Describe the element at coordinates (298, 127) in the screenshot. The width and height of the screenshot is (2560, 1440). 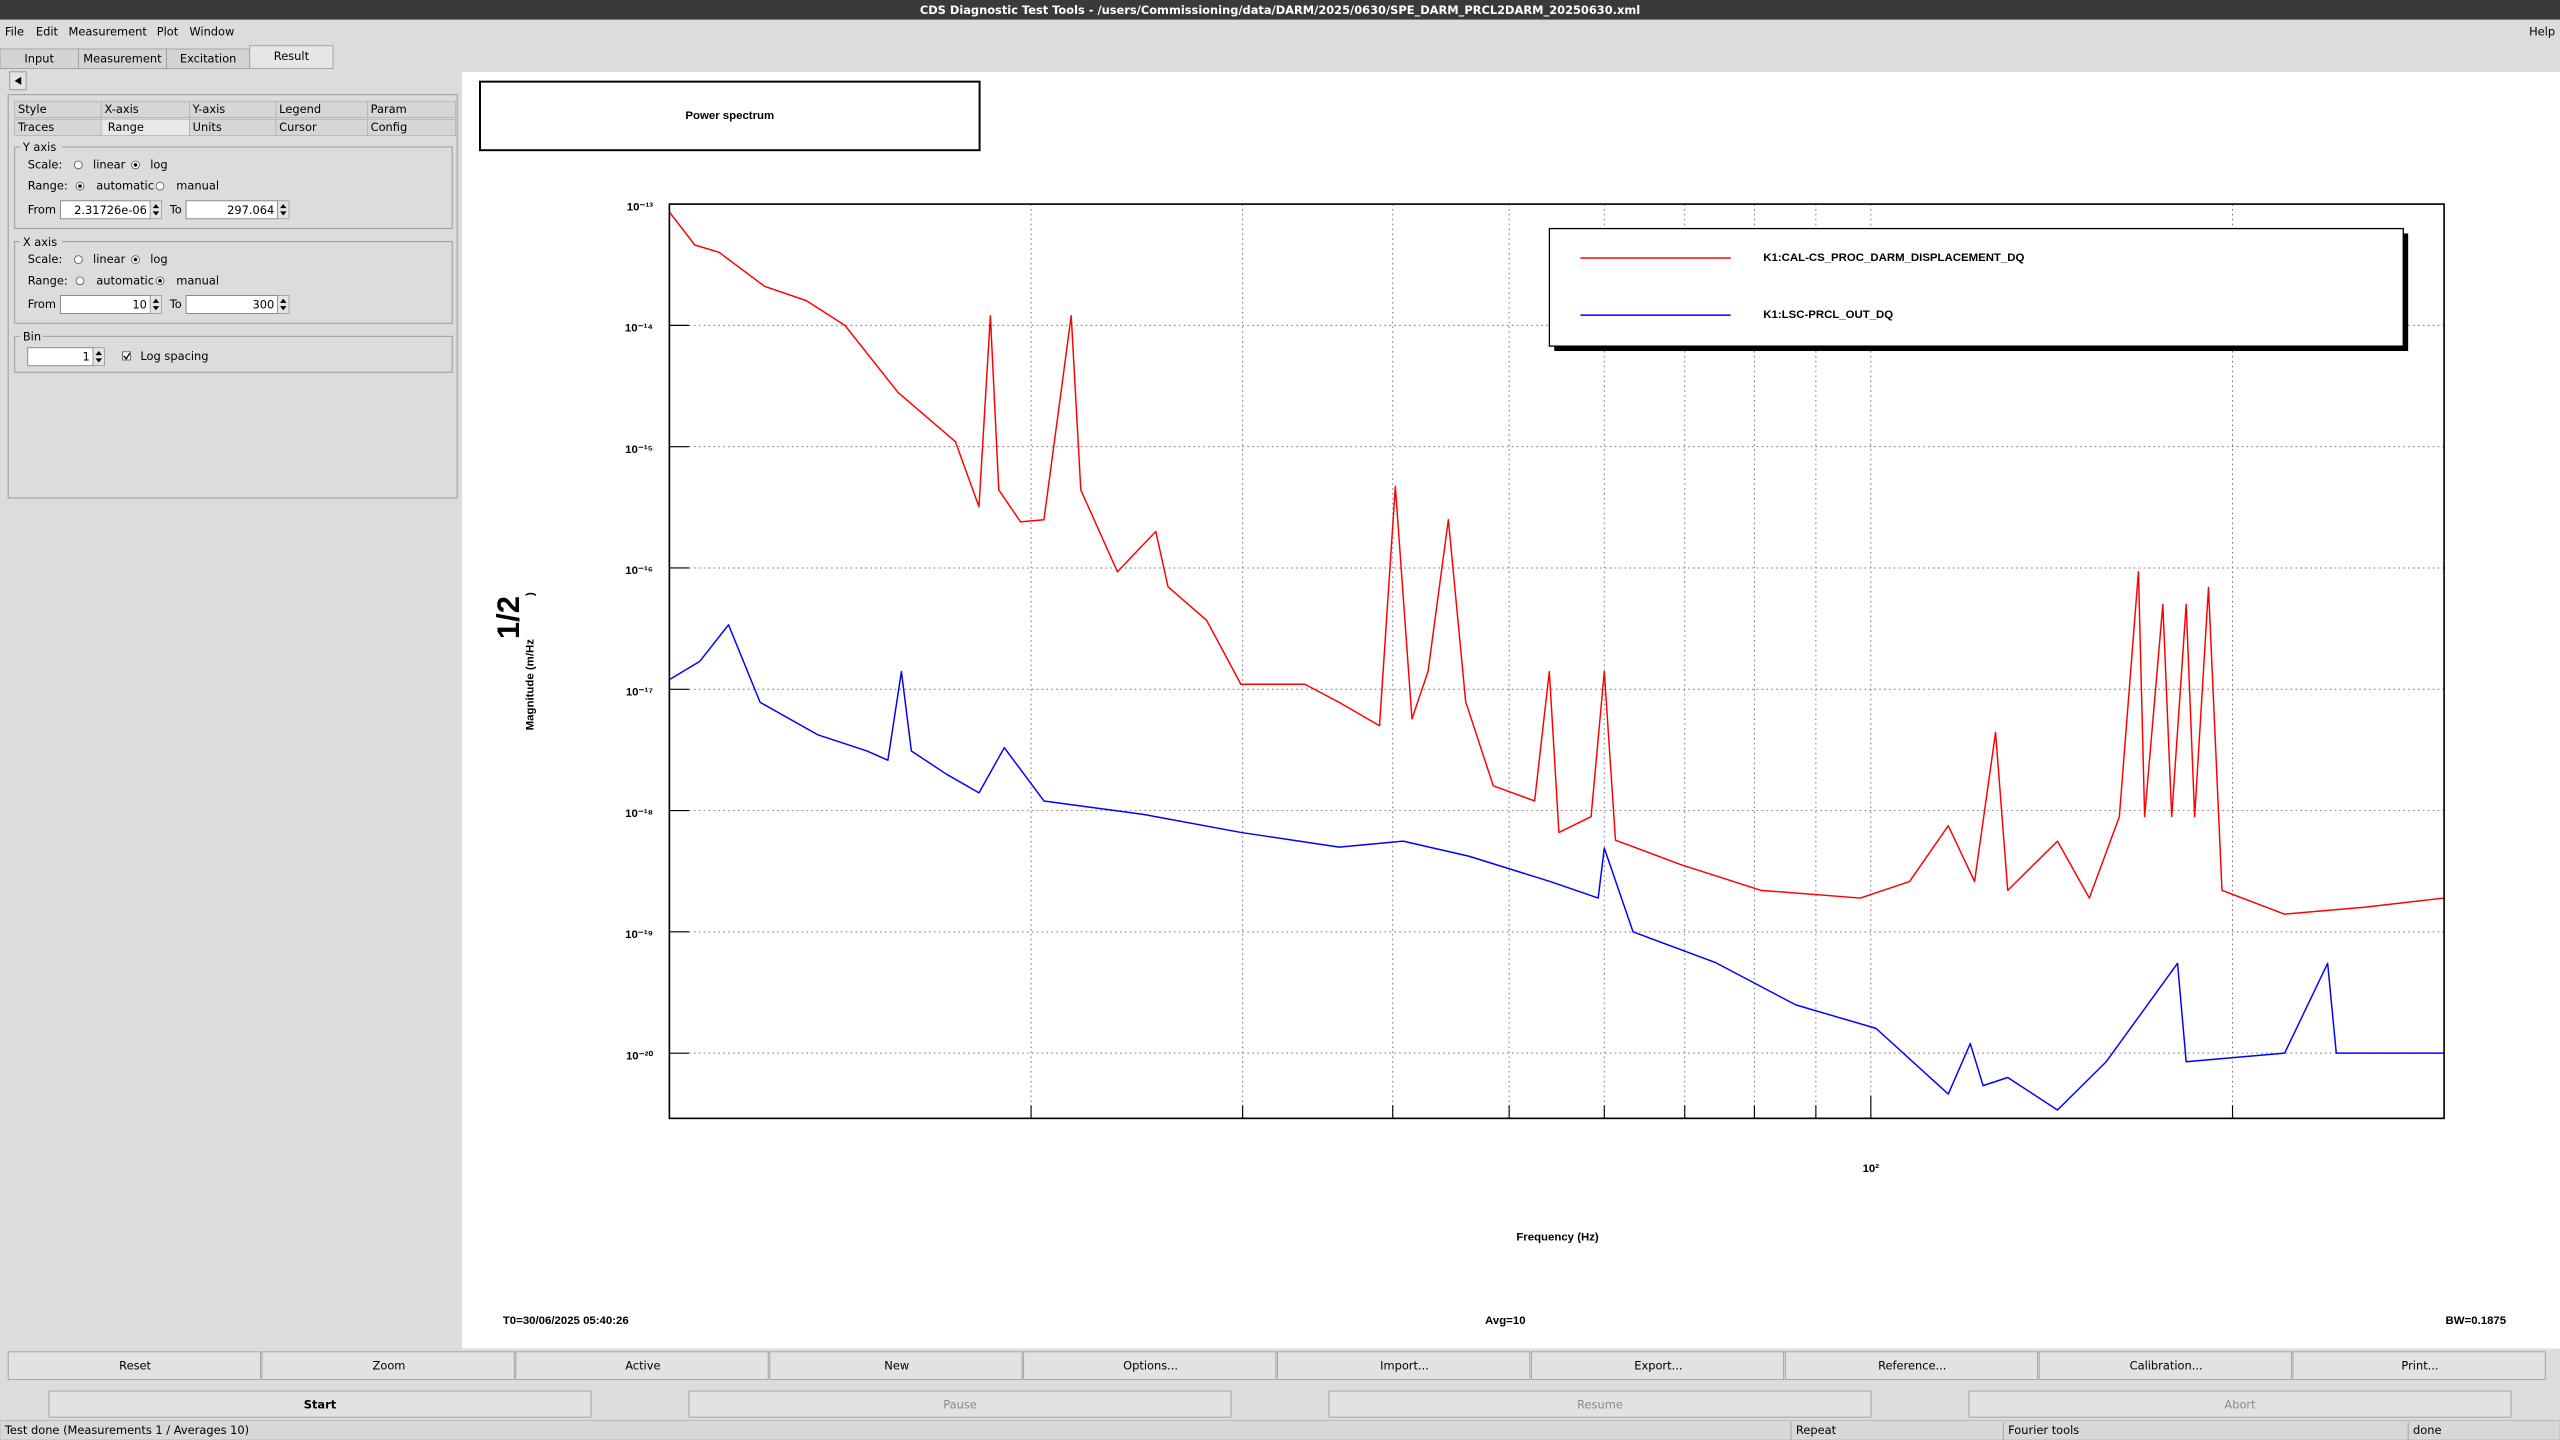
I see `options-tab-label: Cursor` at that location.